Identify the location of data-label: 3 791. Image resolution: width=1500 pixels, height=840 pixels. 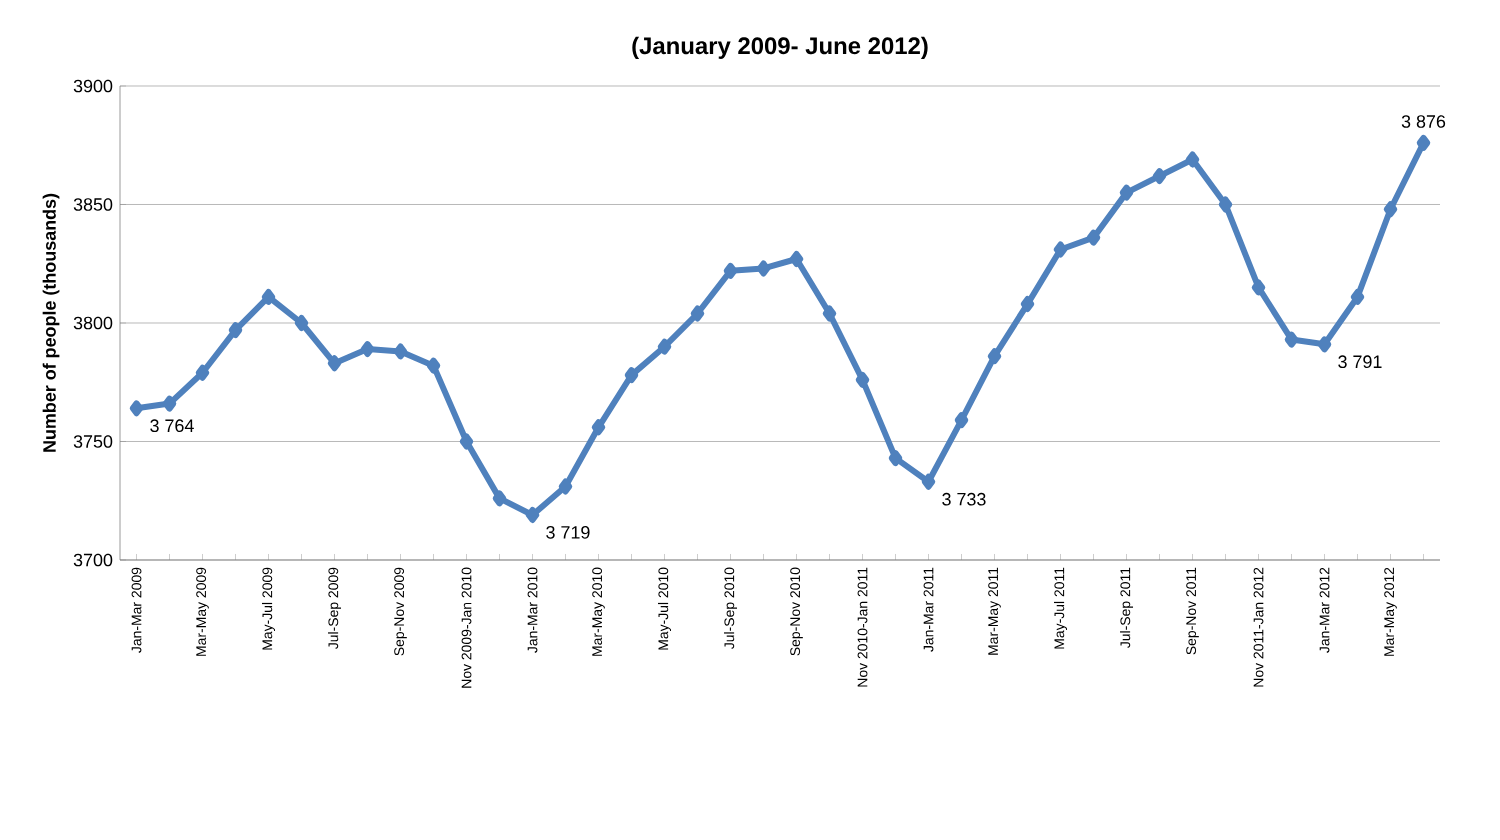
(1360, 362).